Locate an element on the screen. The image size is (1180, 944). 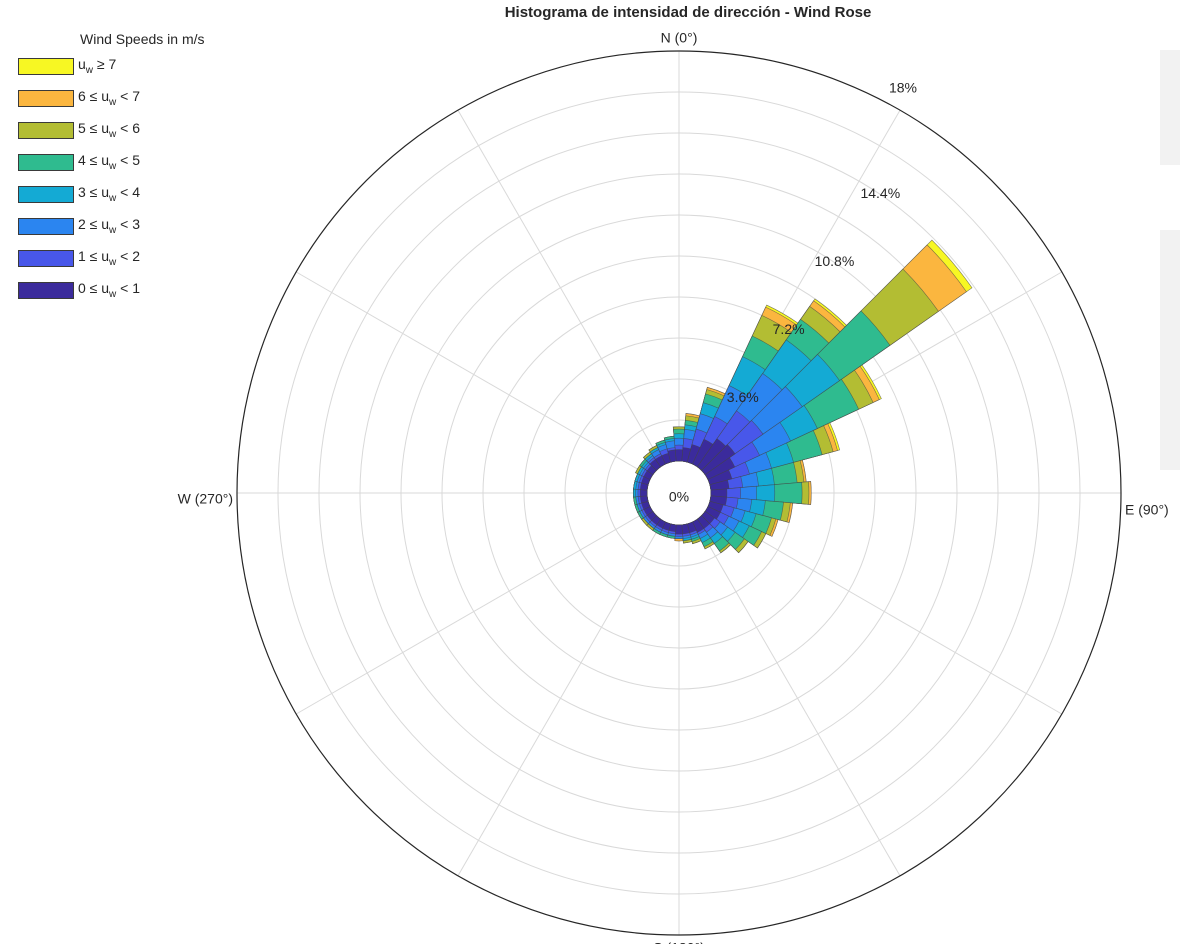
center-hole is located at coordinates (679, 493).